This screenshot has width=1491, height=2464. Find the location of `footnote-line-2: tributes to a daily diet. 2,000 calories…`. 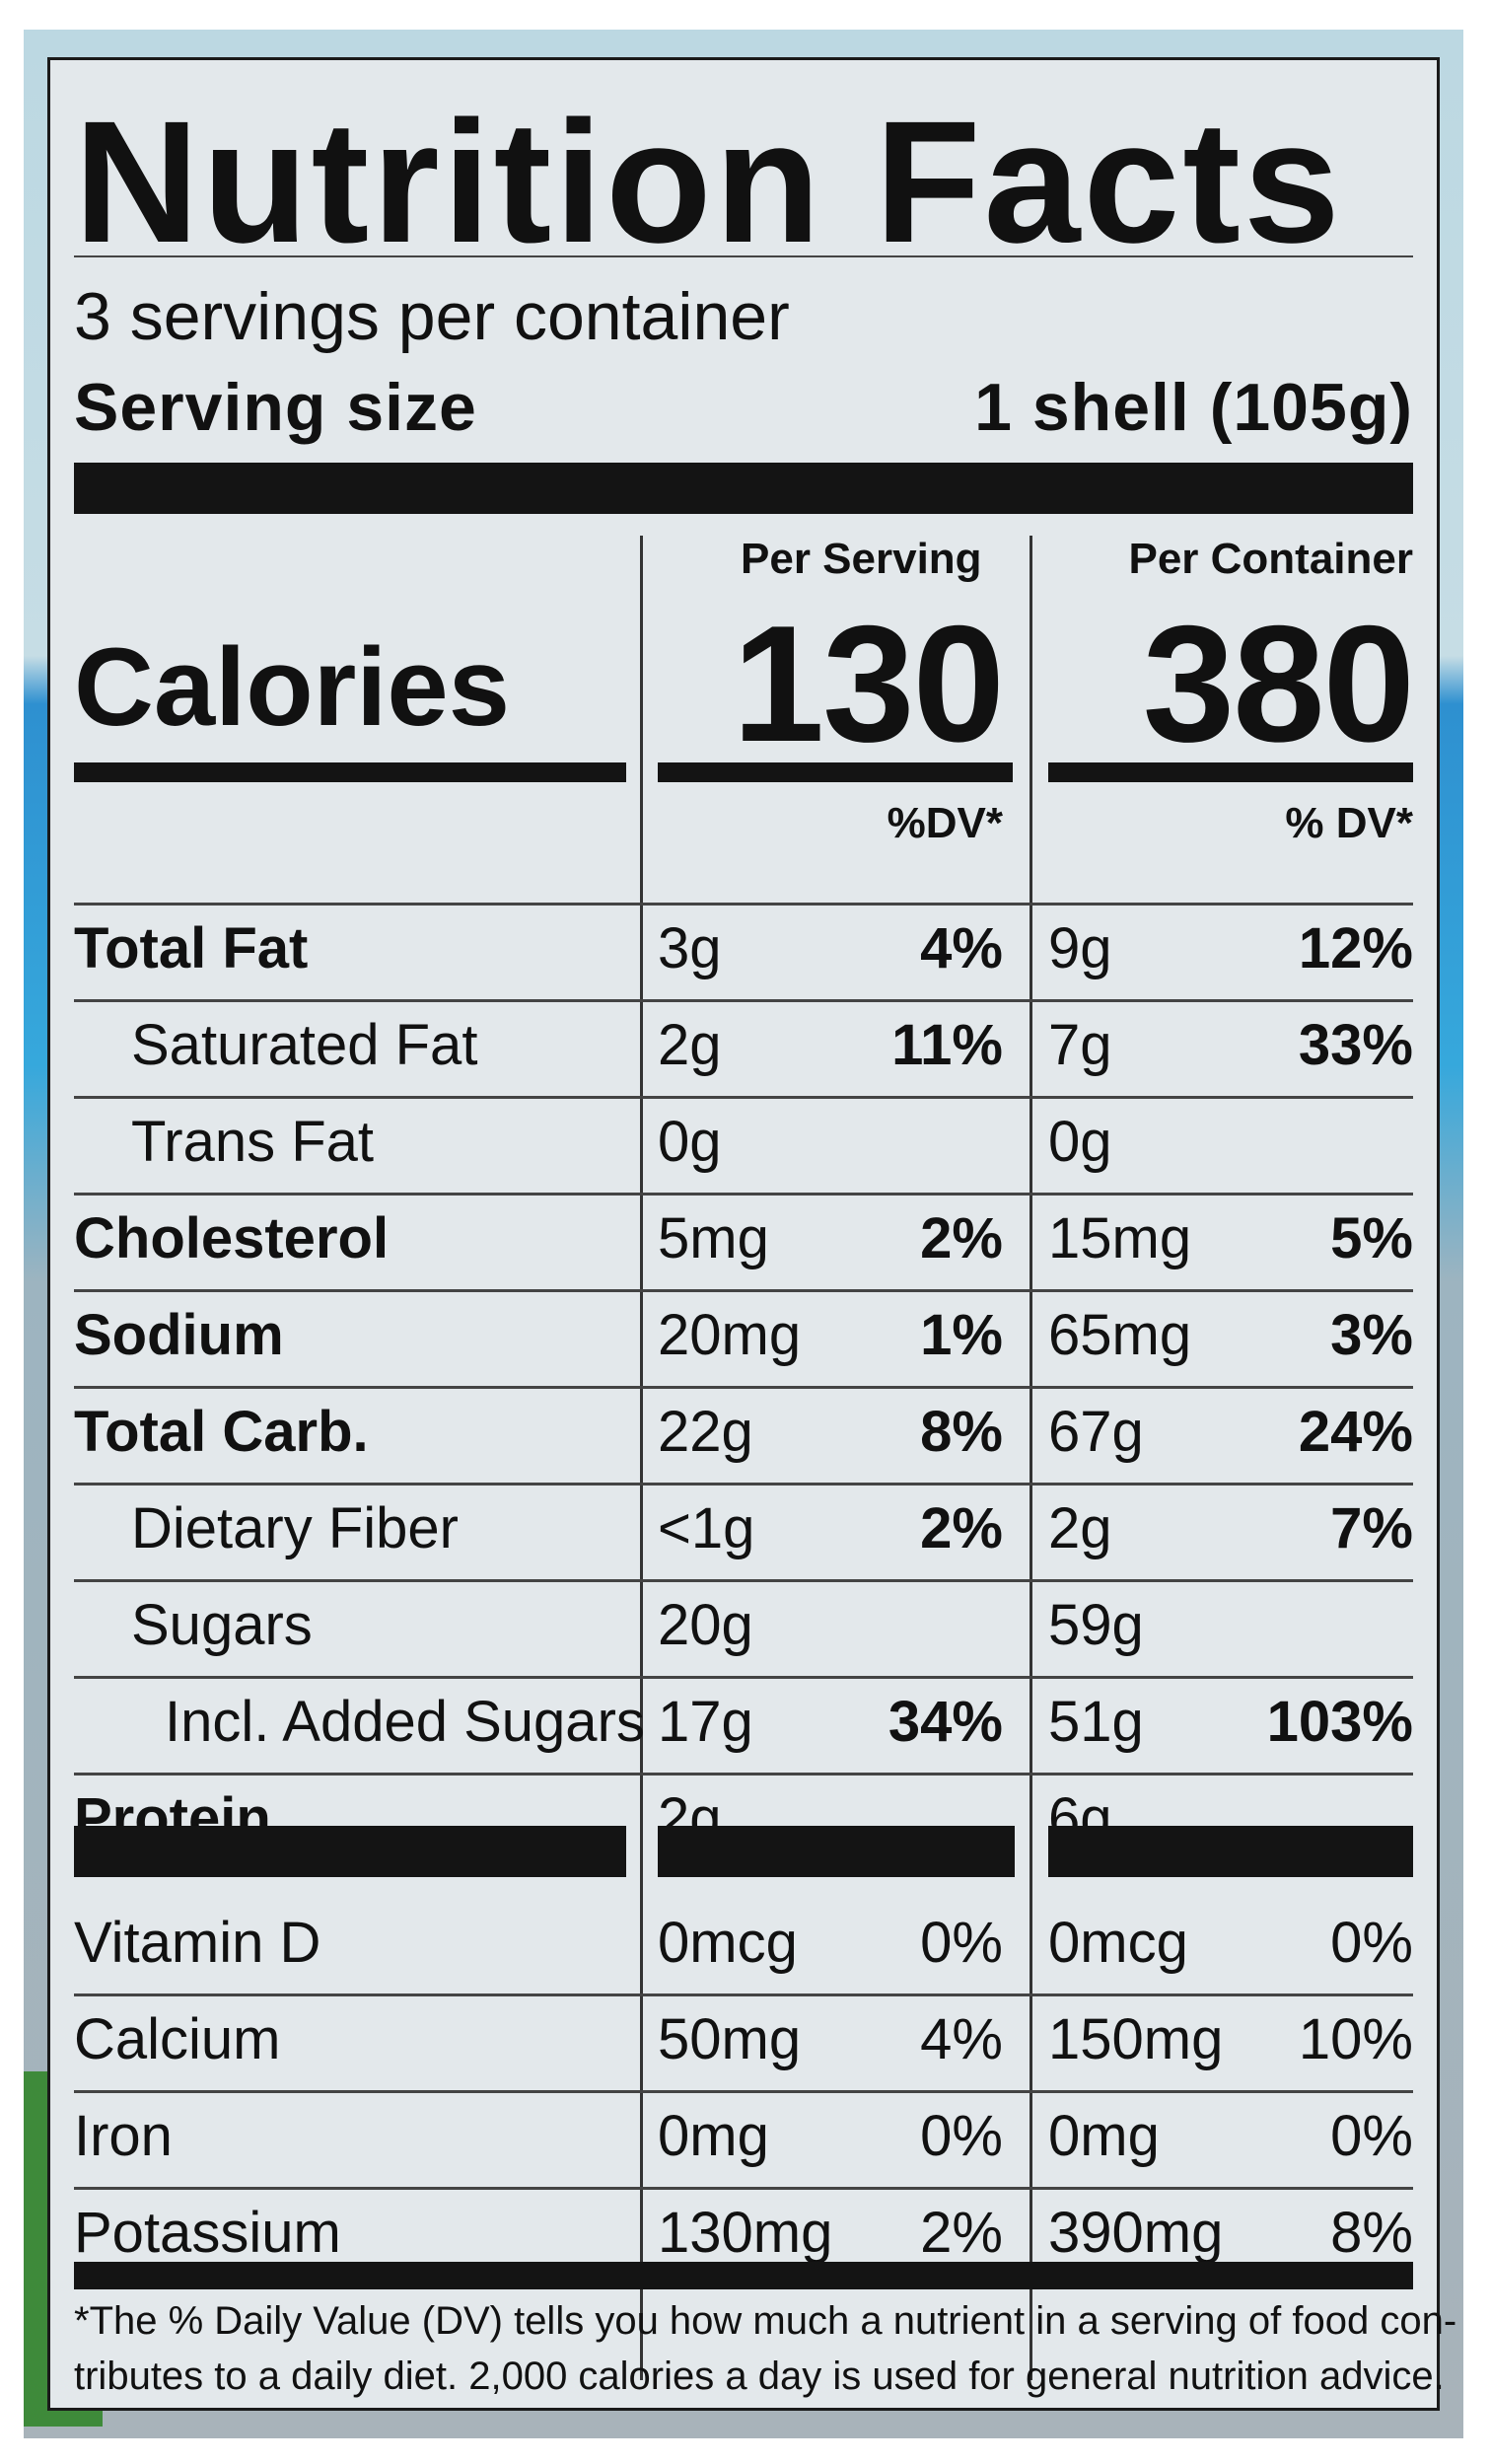

footnote-line-2: tributes to a daily diet. 2,000 calories… is located at coordinates (759, 2376).